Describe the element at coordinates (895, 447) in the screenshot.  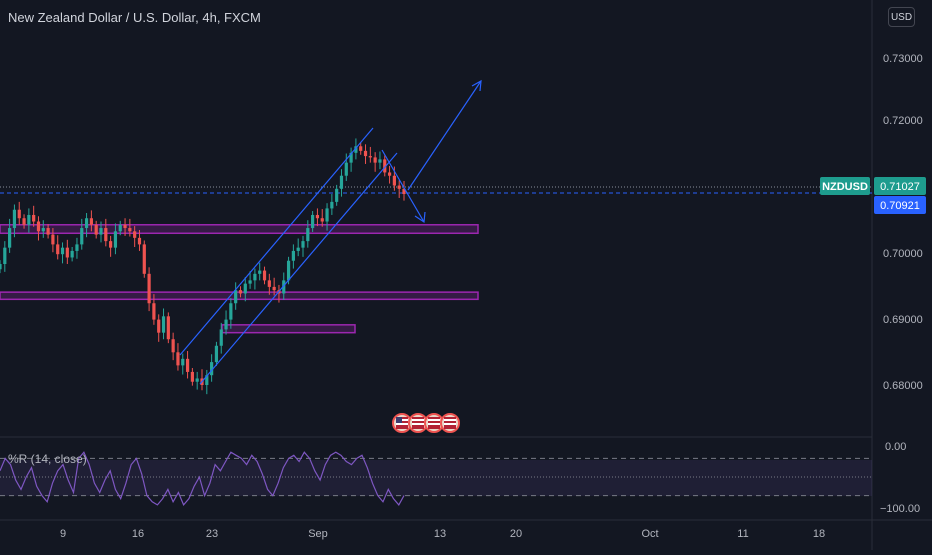
I see `indicator-tick-top: 0.00` at that location.